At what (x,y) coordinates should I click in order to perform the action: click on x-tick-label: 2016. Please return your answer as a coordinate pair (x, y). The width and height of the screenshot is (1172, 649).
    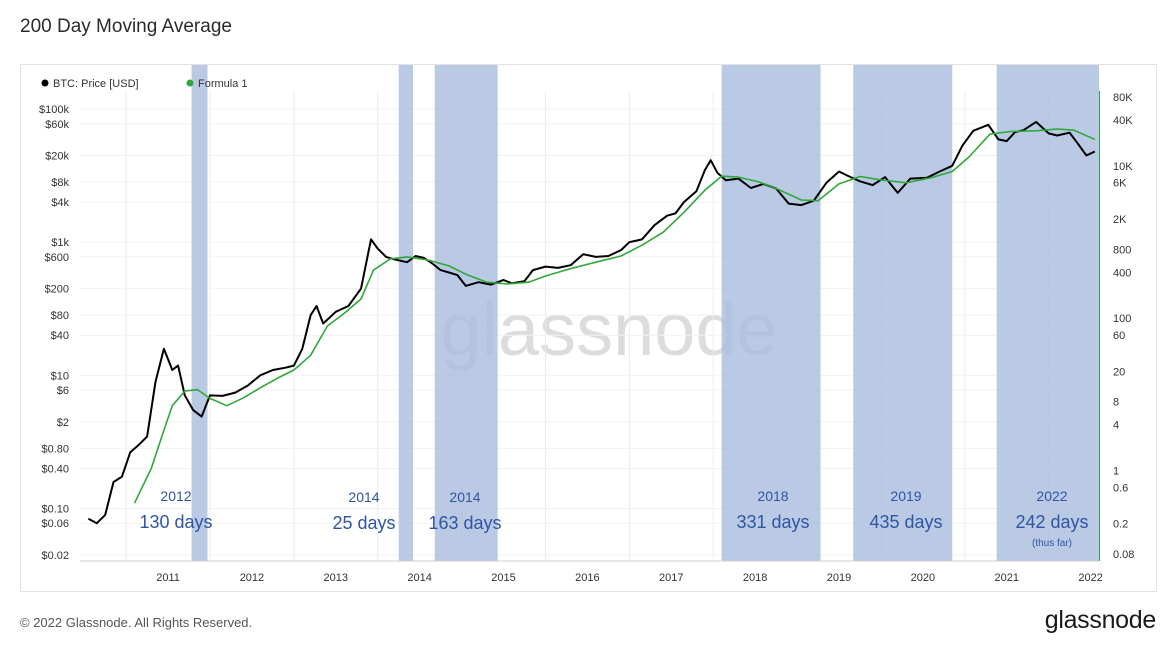
    Looking at the image, I should click on (587, 578).